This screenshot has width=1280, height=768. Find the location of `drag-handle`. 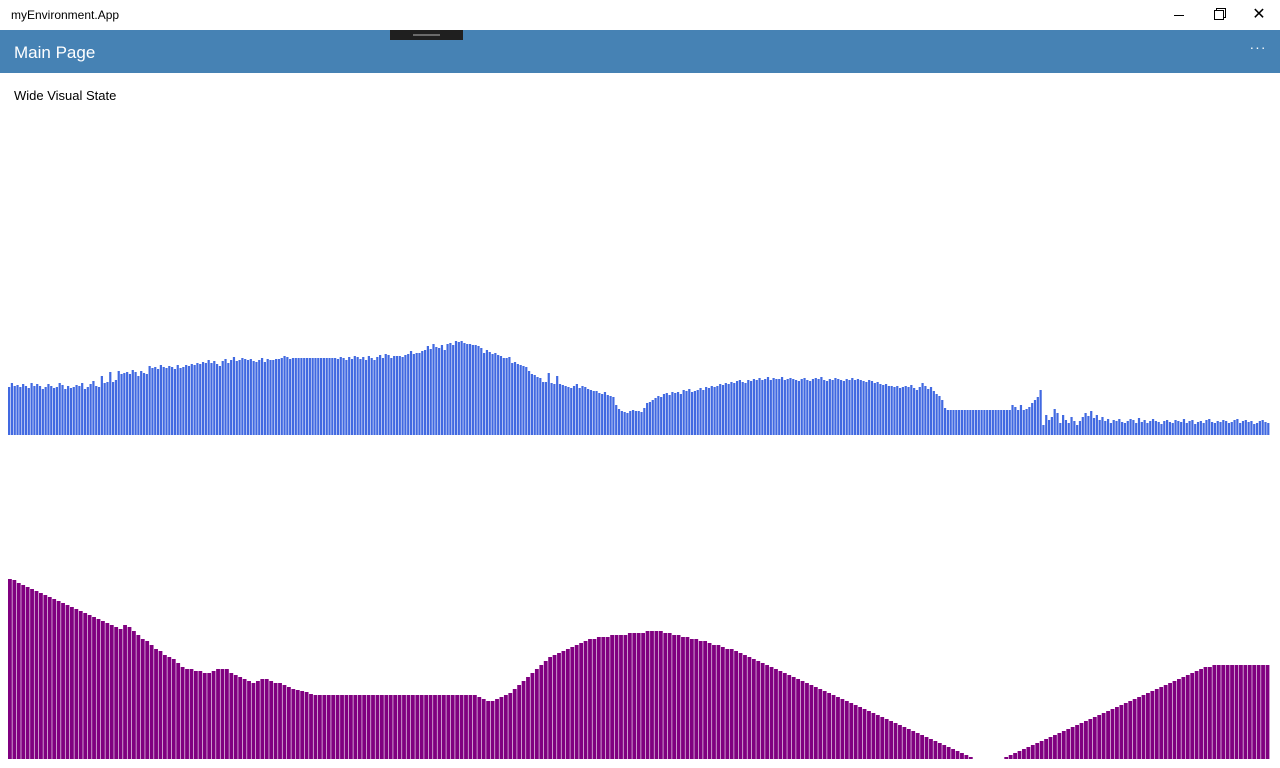

drag-handle is located at coordinates (426, 35).